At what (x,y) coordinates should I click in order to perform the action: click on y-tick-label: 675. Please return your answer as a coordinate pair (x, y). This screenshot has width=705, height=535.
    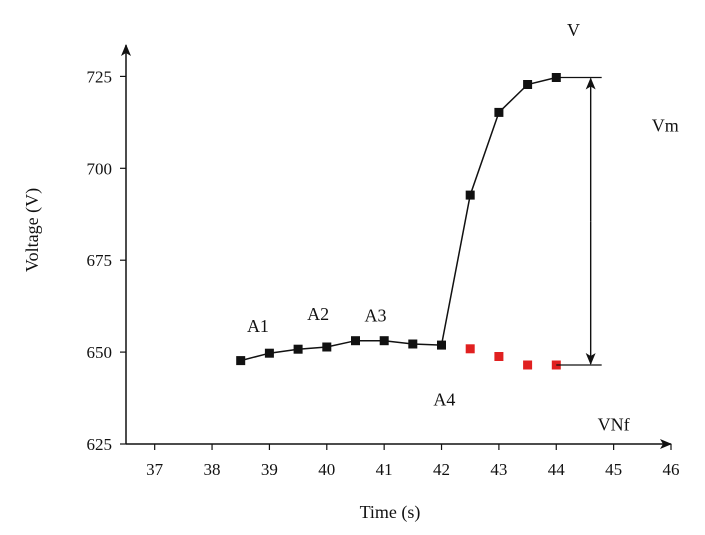
    Looking at the image, I should click on (100, 260).